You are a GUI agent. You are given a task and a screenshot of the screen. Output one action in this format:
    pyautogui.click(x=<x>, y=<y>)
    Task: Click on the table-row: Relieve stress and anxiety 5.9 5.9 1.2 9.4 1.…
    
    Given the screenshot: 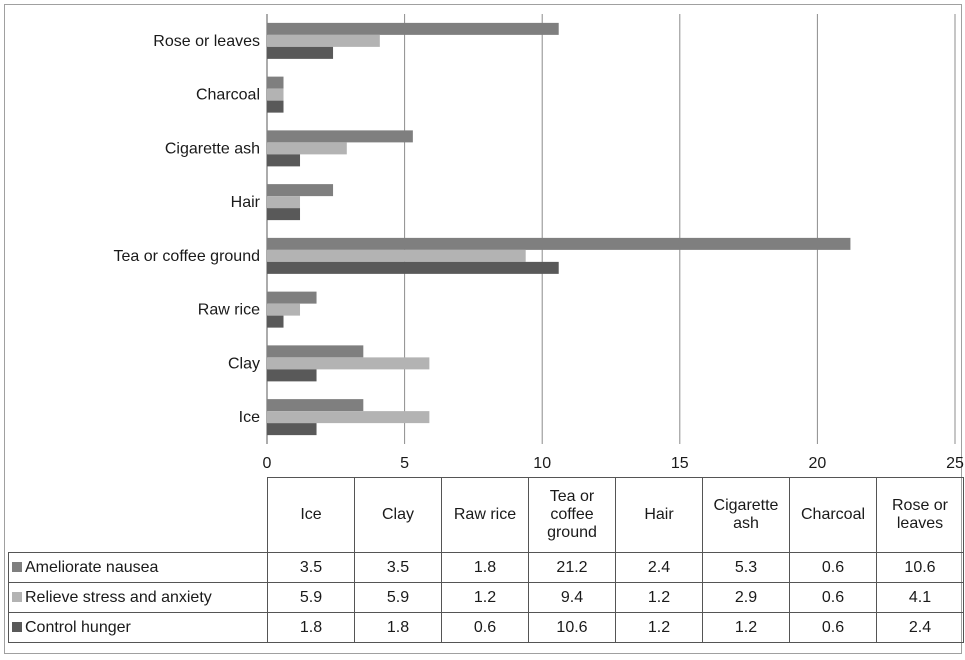 What is the action you would take?
    pyautogui.click(x=486, y=597)
    